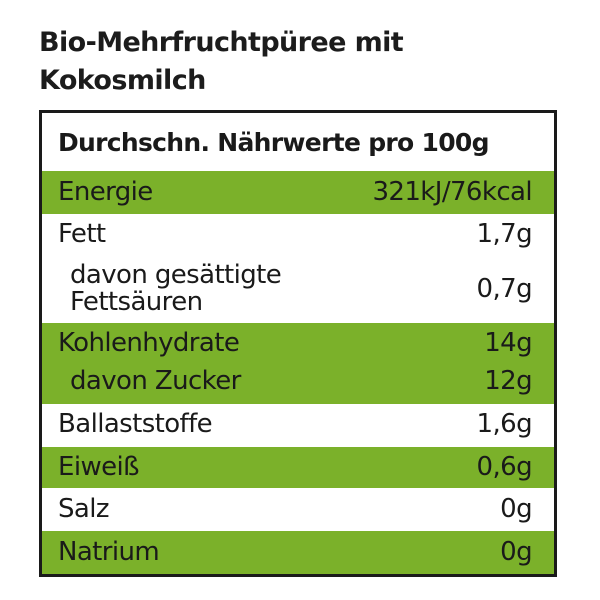 This screenshot has height=600, width=600. Describe the element at coordinates (299, 62) in the screenshot. I see `product-title: Bio-Mehrfruchtpüree mit Kokosmilch` at that location.